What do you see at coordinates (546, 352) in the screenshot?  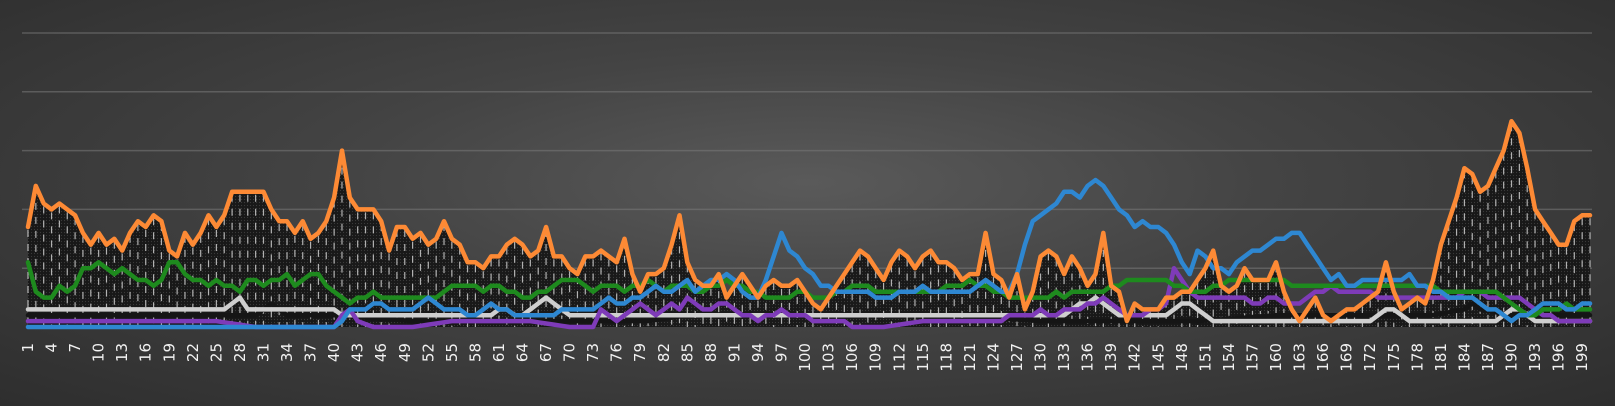 I see `x-tick-label: 67` at bounding box center [546, 352].